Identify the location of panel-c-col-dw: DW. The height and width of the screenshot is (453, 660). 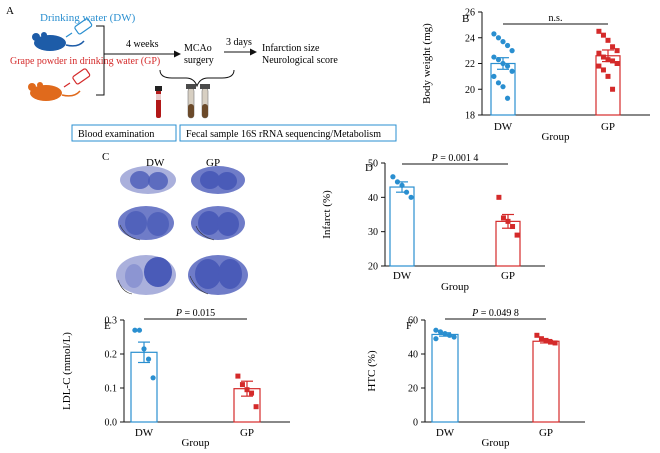
(155, 163).